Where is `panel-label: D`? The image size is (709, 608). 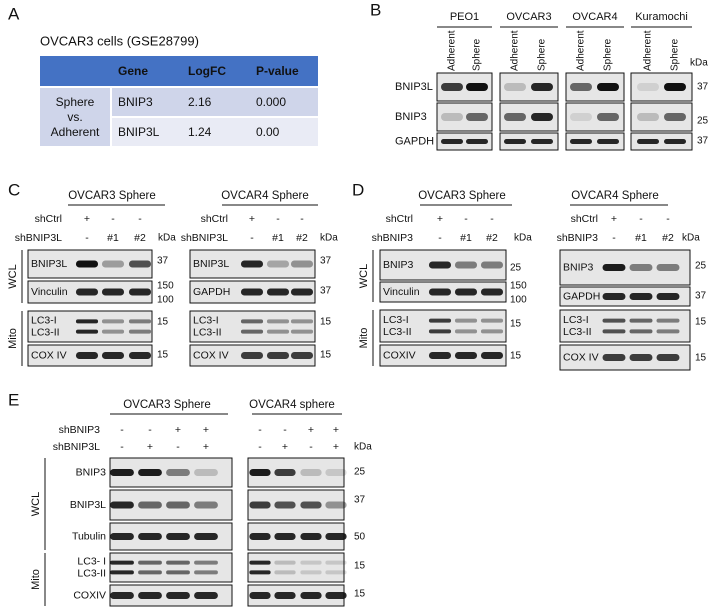 panel-label: D is located at coordinates (358, 190).